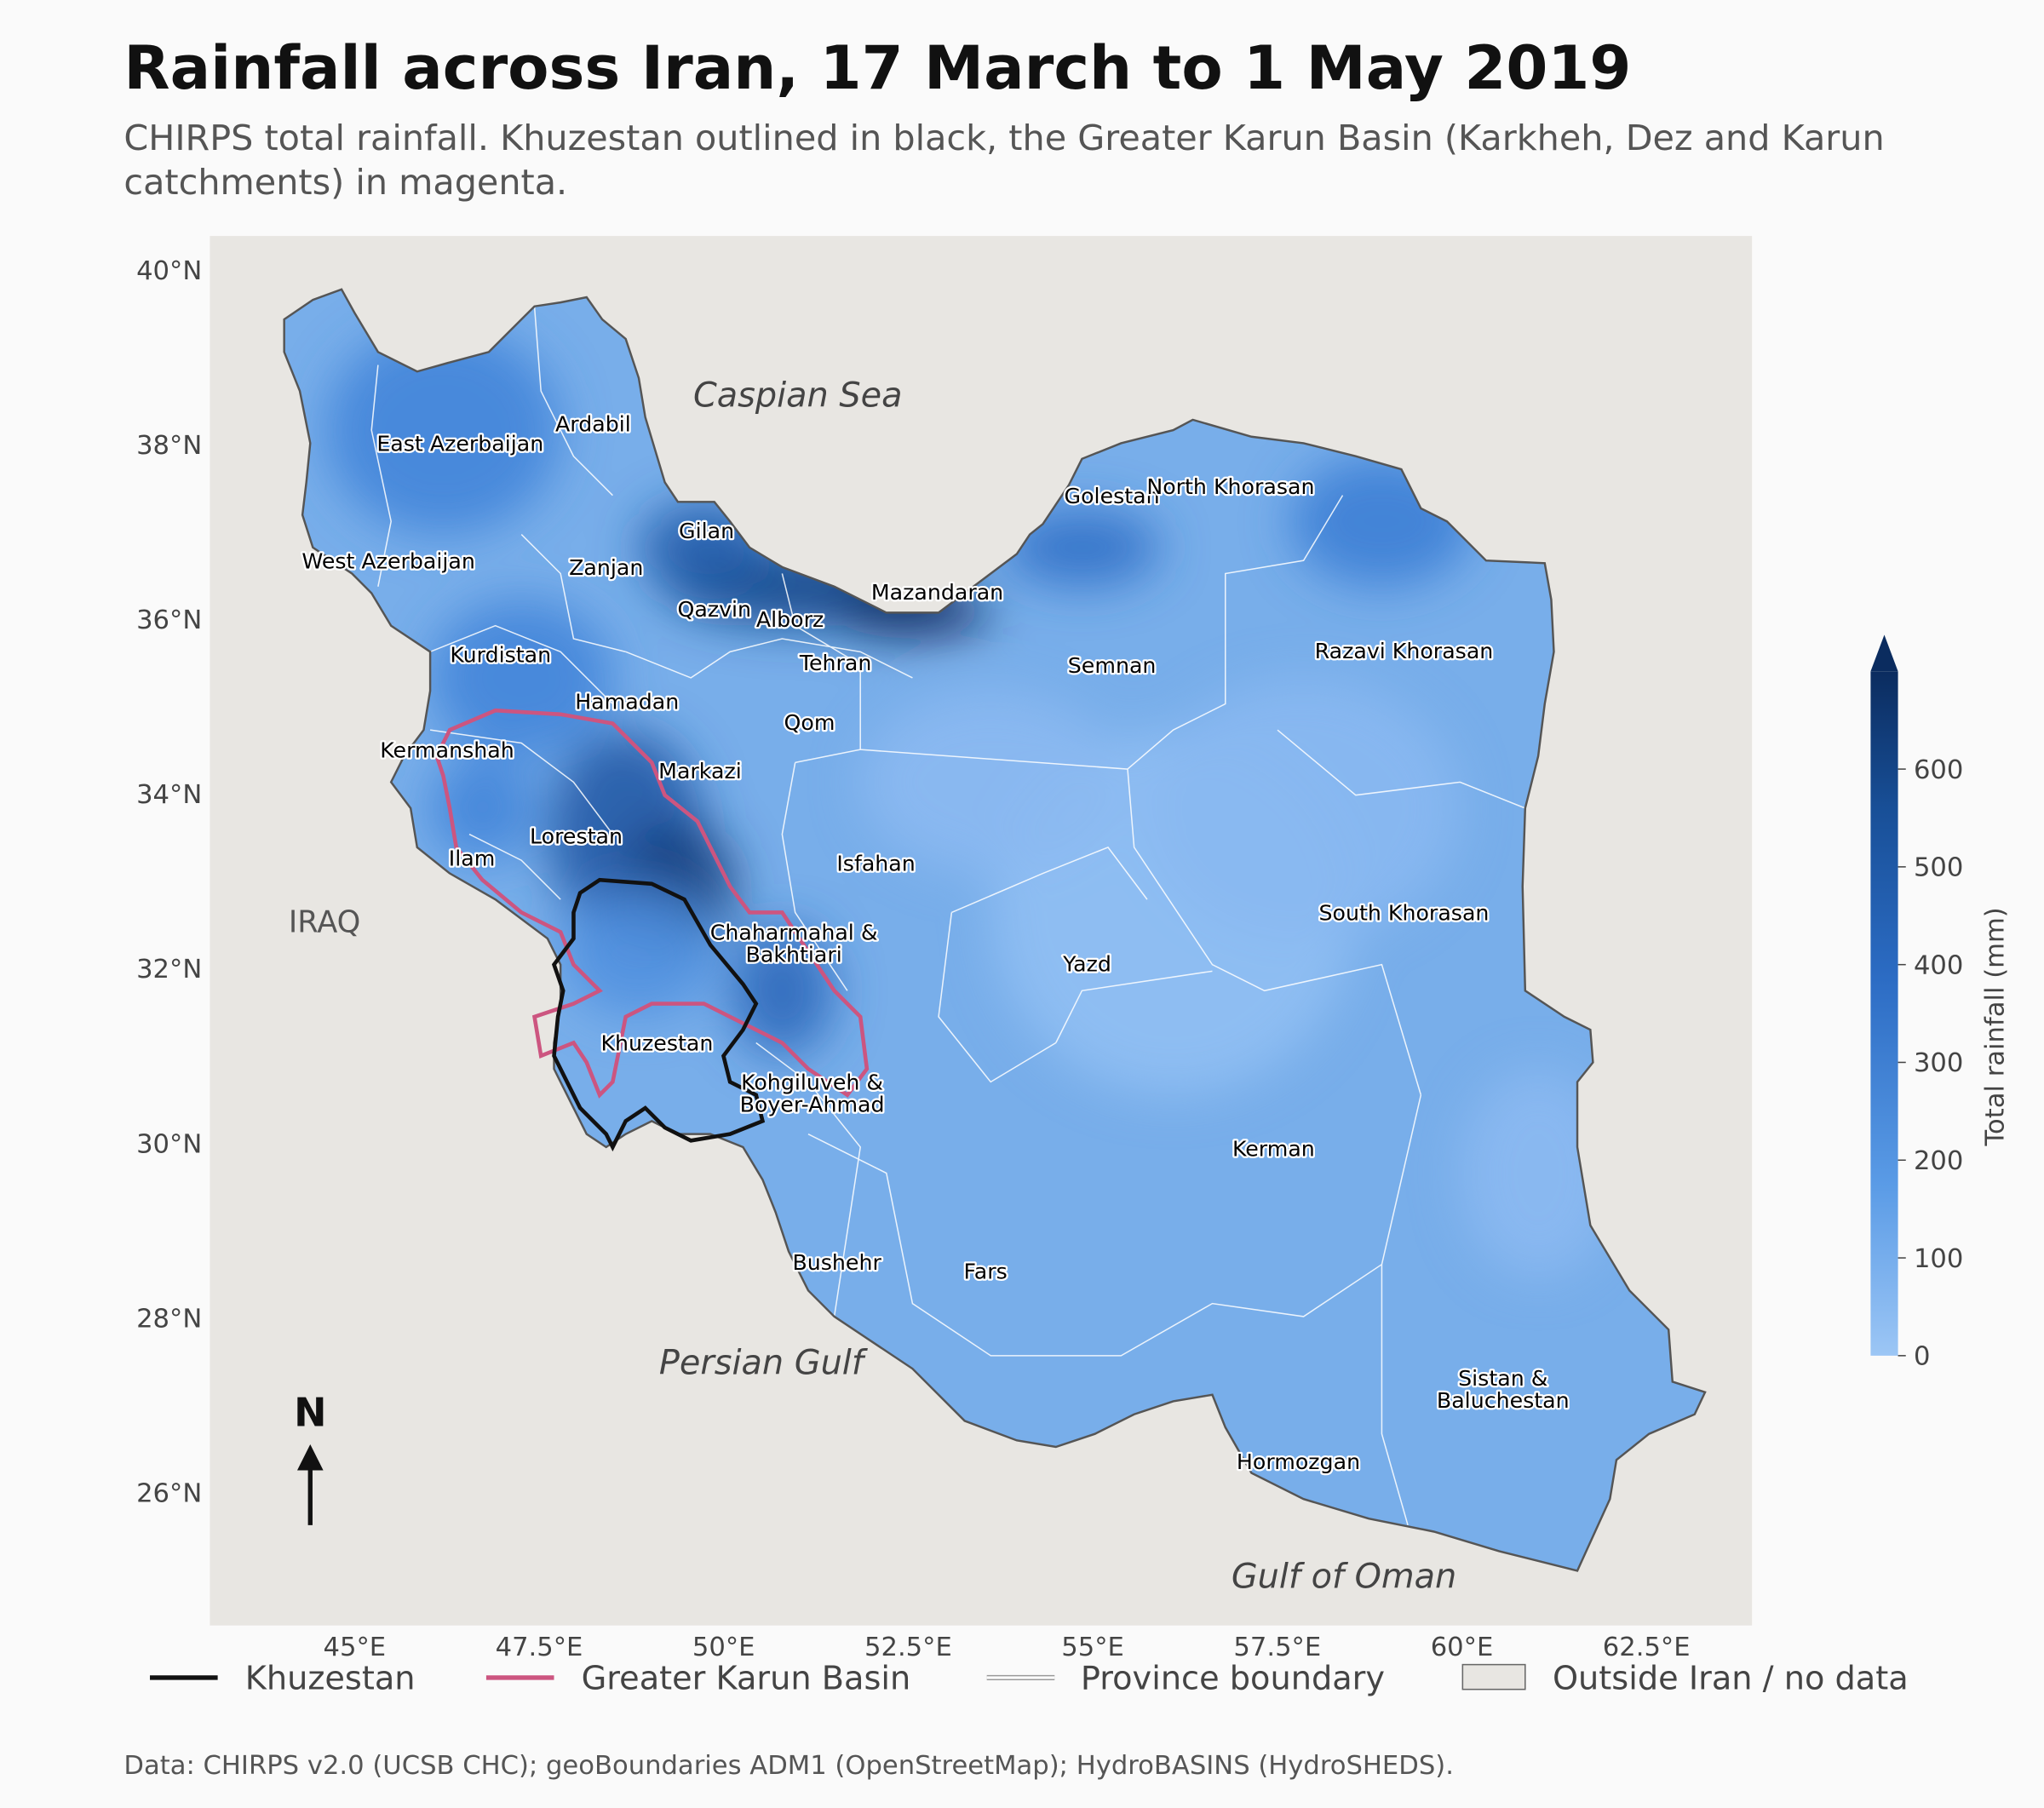 This screenshot has height=1808, width=2044. I want to click on province-label: Bushehr, so click(836, 1263).